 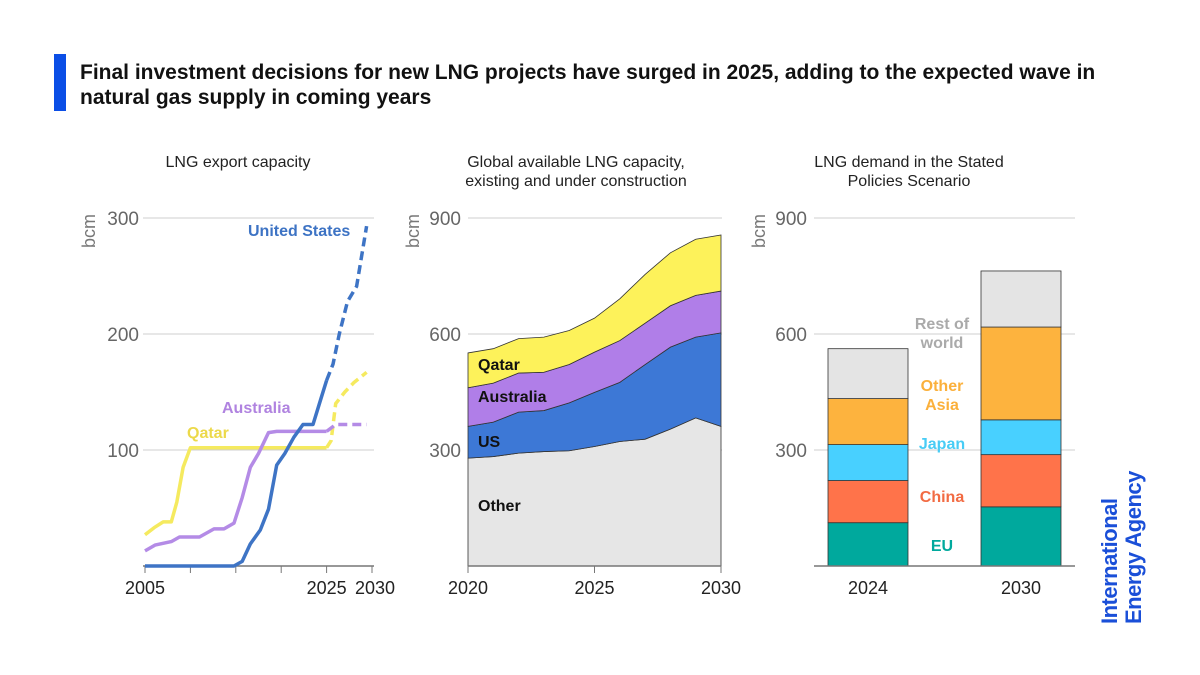 I want to click on projection-line-united-states, so click(x=346, y=303).